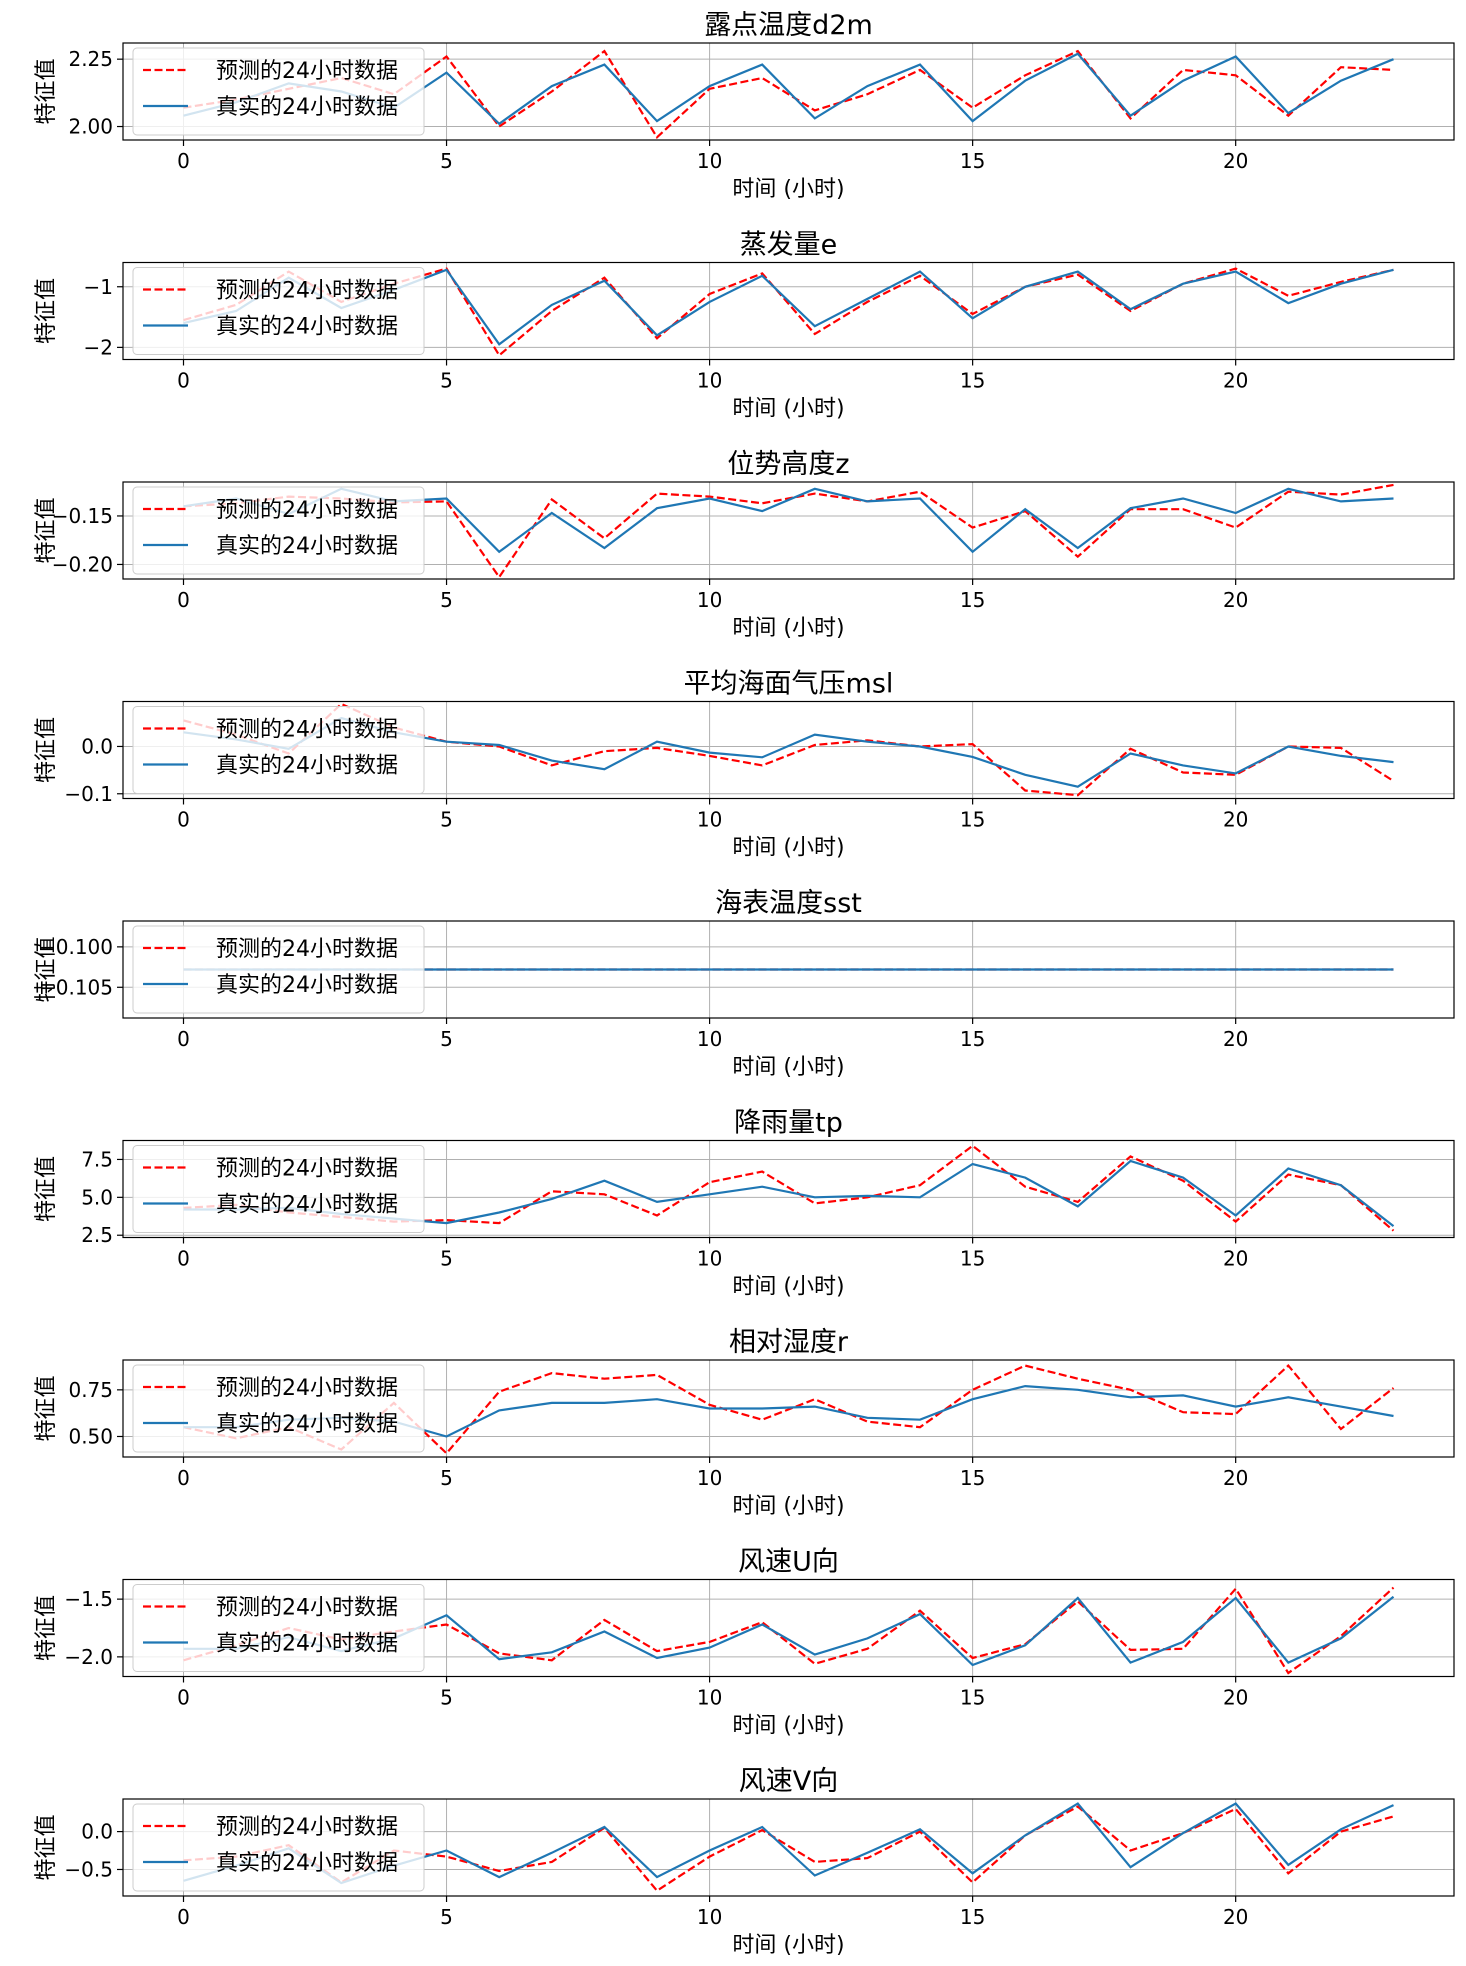  Describe the element at coordinates (789, 1342) in the screenshot. I see `subplot-title: 相对湿度r` at that location.